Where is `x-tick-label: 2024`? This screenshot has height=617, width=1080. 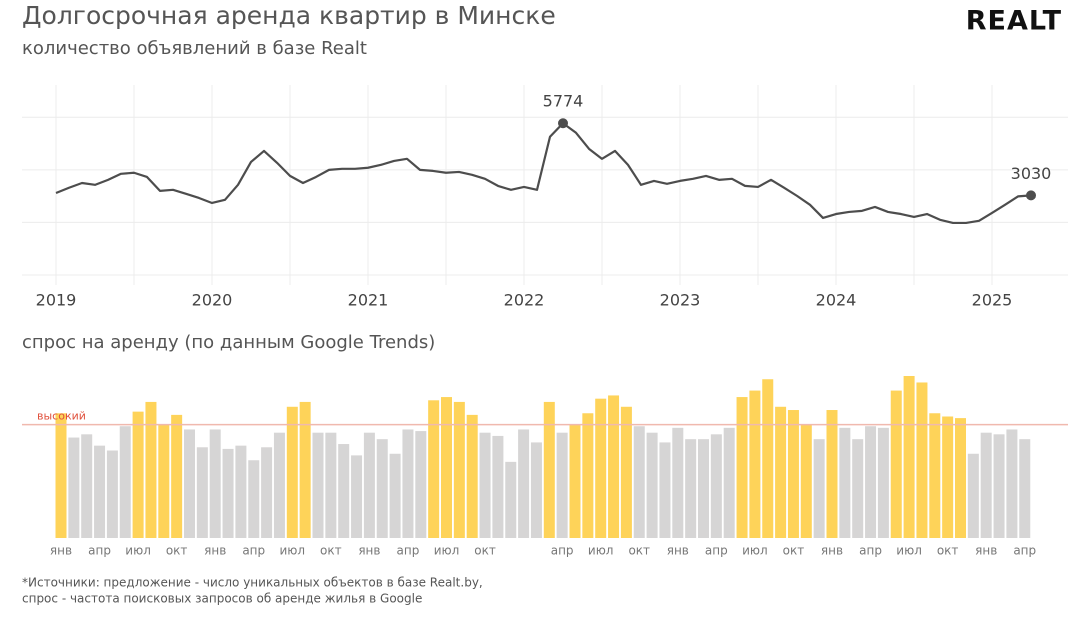
x-tick-label: 2024 is located at coordinates (836, 300).